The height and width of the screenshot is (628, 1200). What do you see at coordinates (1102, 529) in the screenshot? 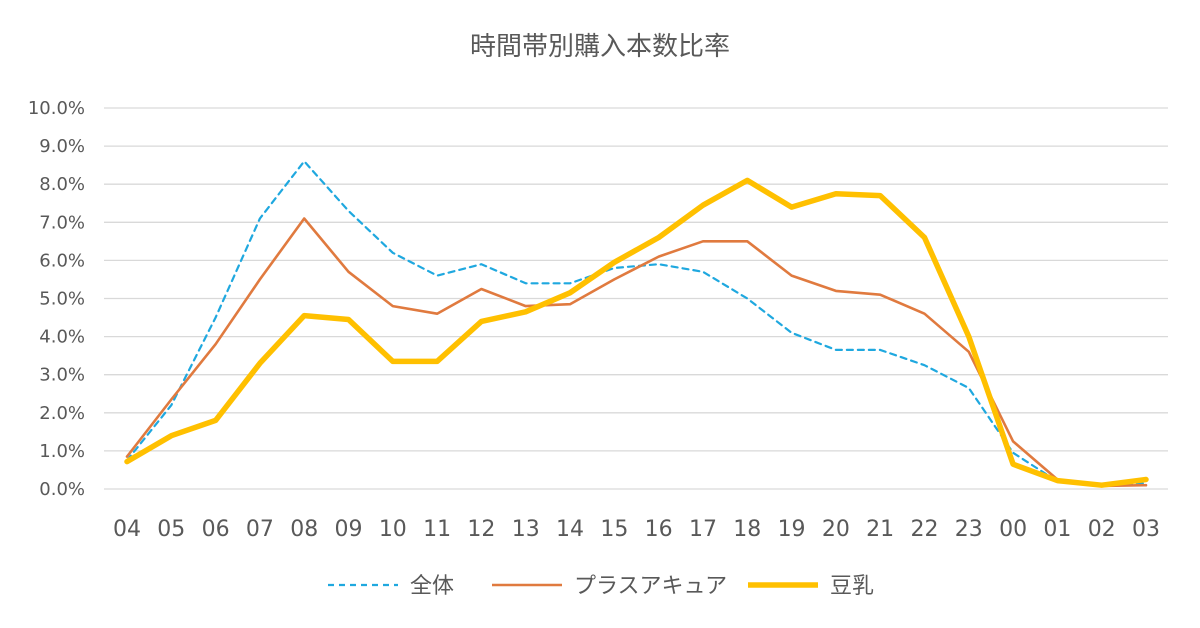
I see `x-tick-label: 02` at bounding box center [1102, 529].